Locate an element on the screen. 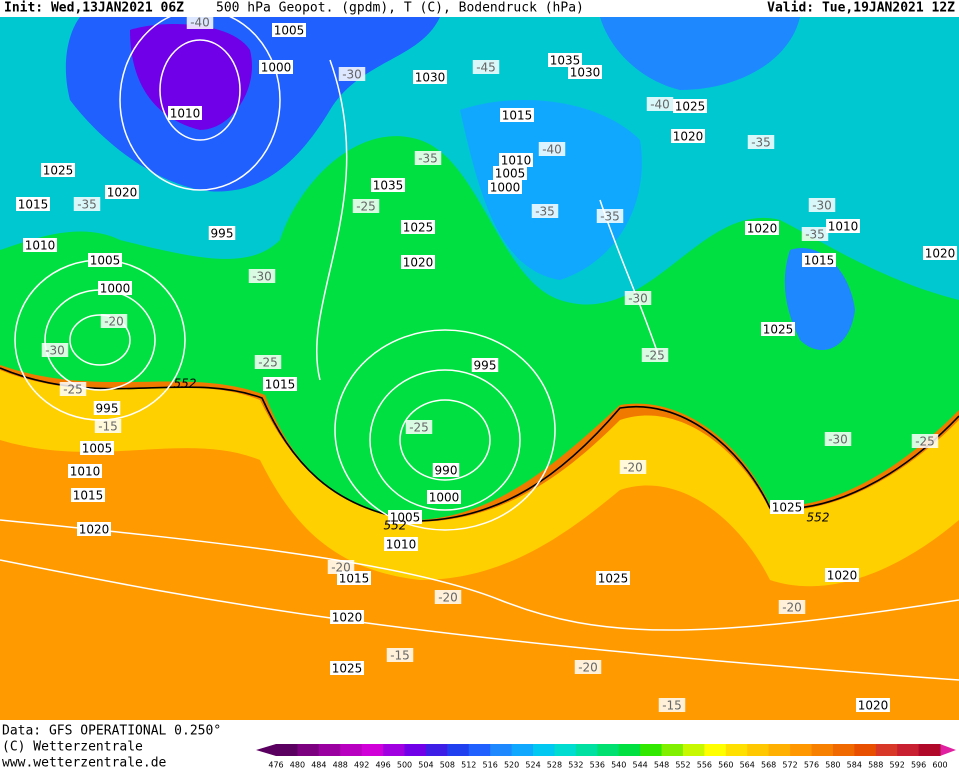 This screenshot has width=959, height=770. colorbar-label: 552 is located at coordinates (682, 765).